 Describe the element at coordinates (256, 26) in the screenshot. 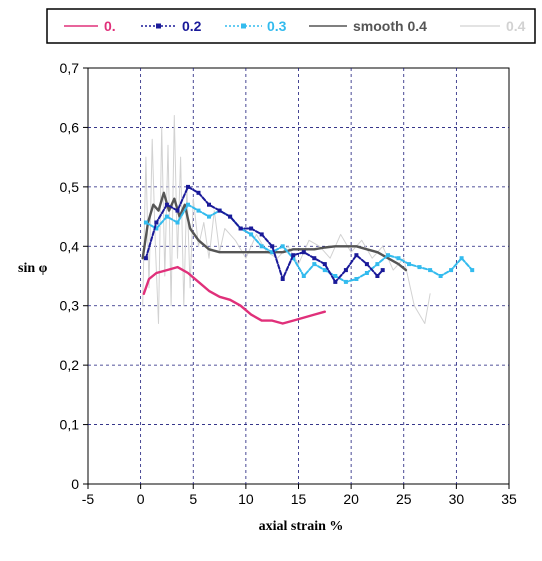

I see `legend-item-0-3: 0.3` at that location.